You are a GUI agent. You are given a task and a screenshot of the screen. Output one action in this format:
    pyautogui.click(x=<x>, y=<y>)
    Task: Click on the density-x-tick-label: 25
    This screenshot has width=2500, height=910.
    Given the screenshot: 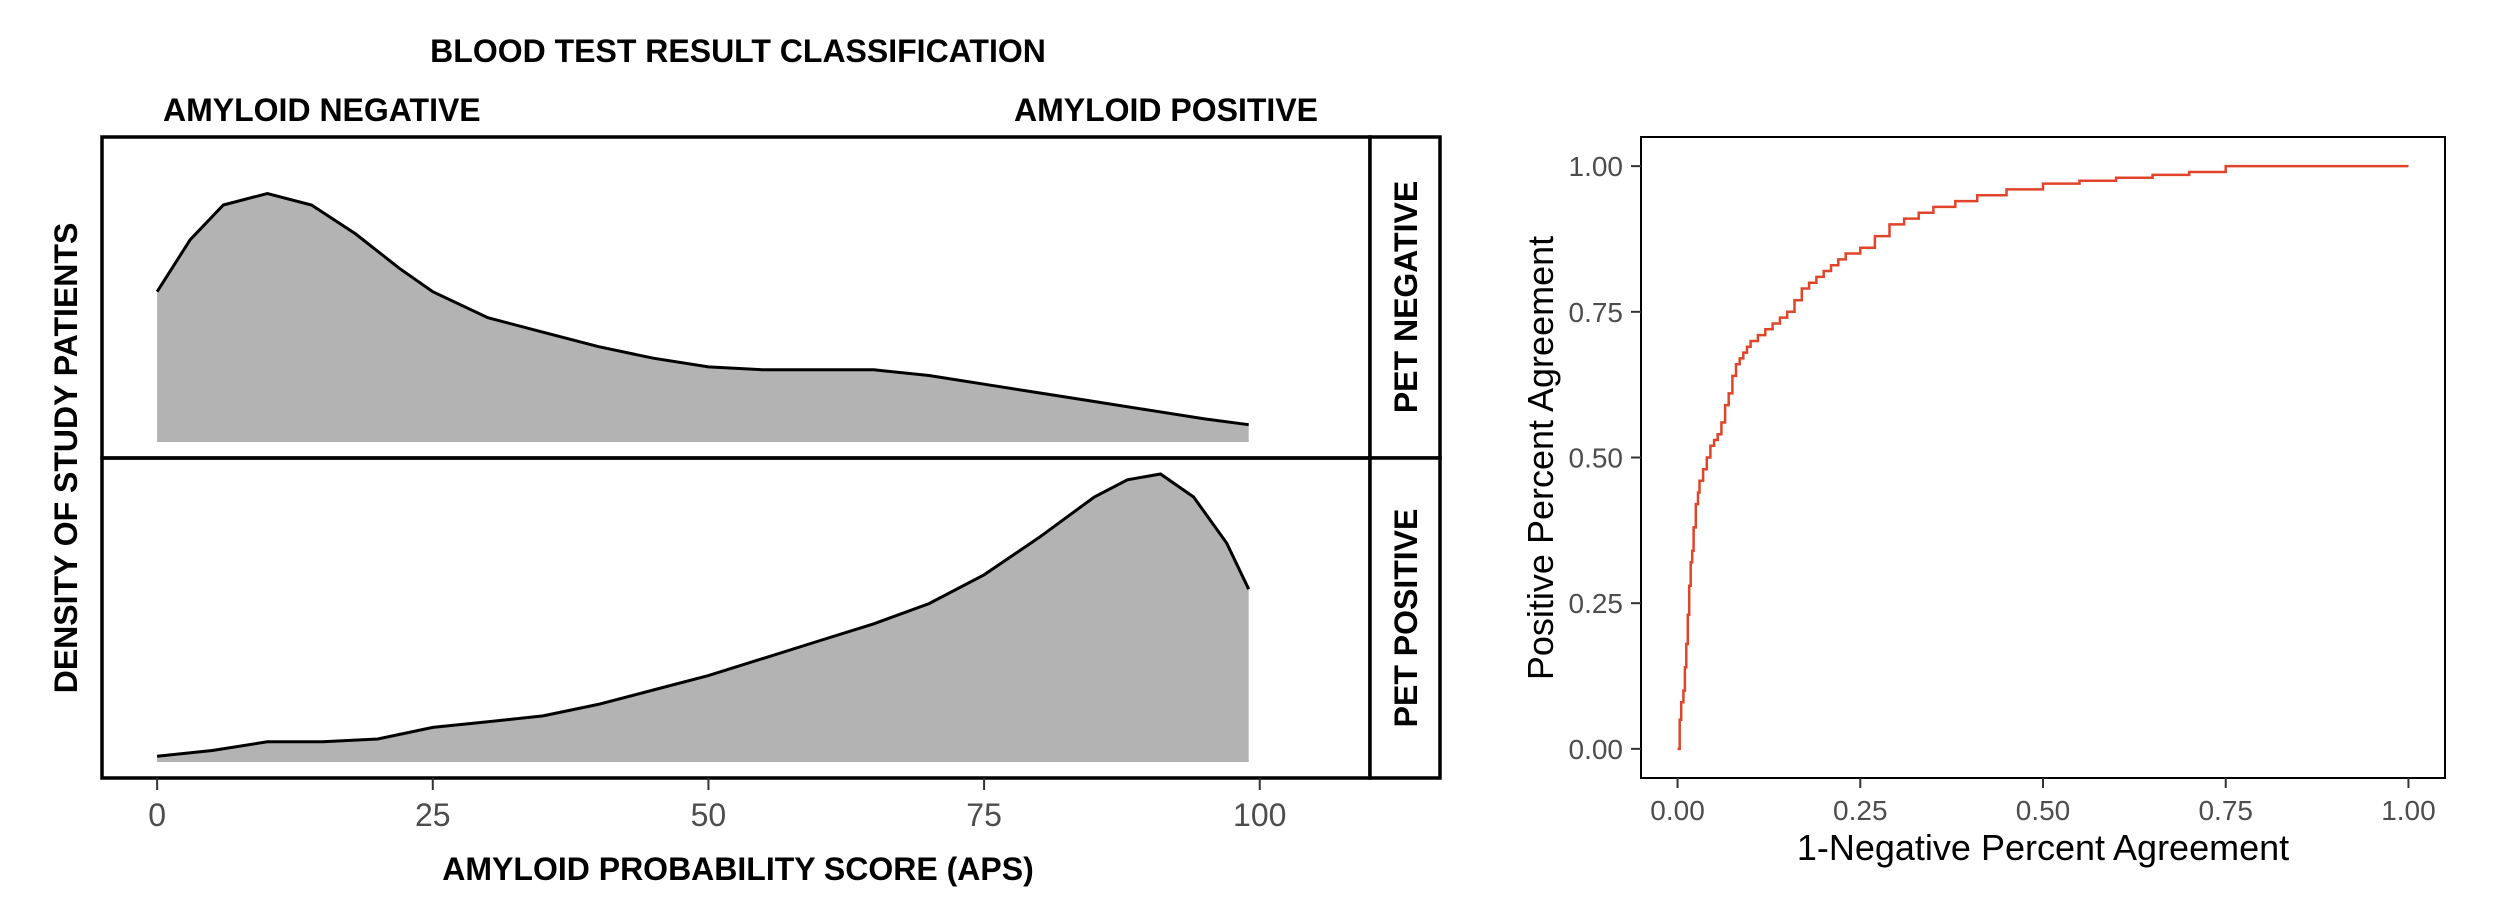 What is the action you would take?
    pyautogui.click(x=433, y=815)
    